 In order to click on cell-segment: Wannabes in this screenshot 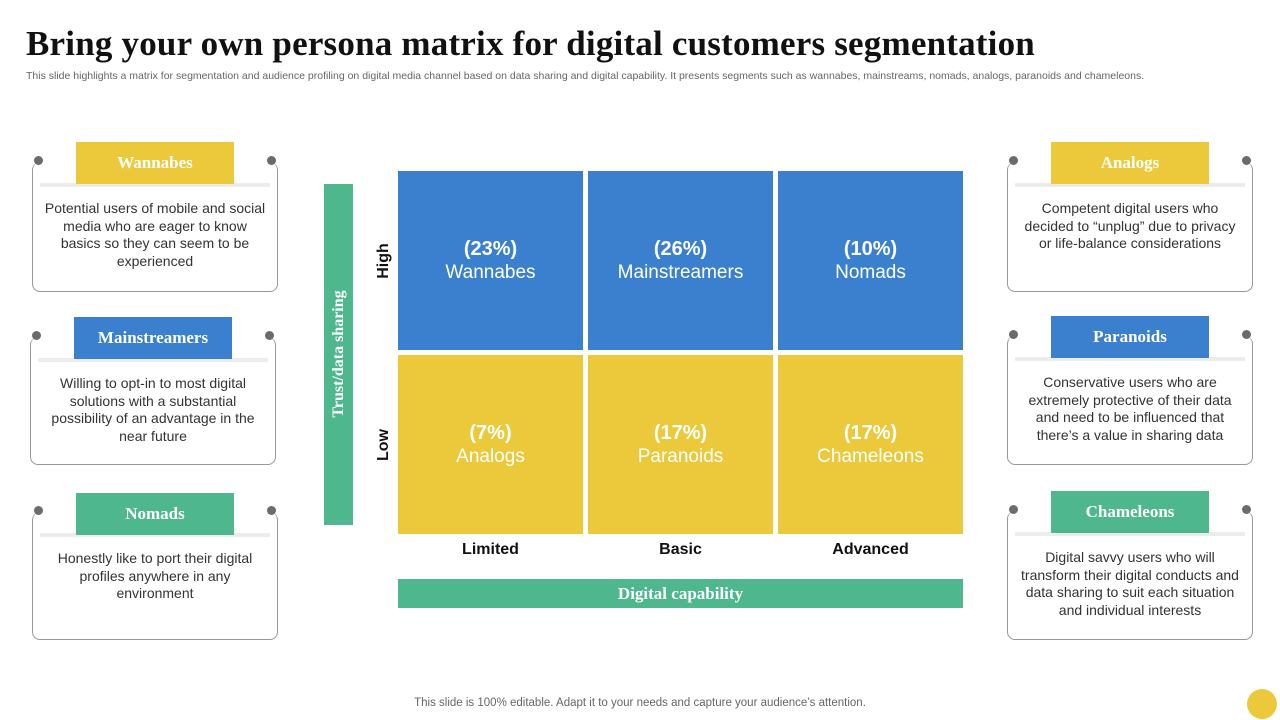, I will do `click(490, 272)`.